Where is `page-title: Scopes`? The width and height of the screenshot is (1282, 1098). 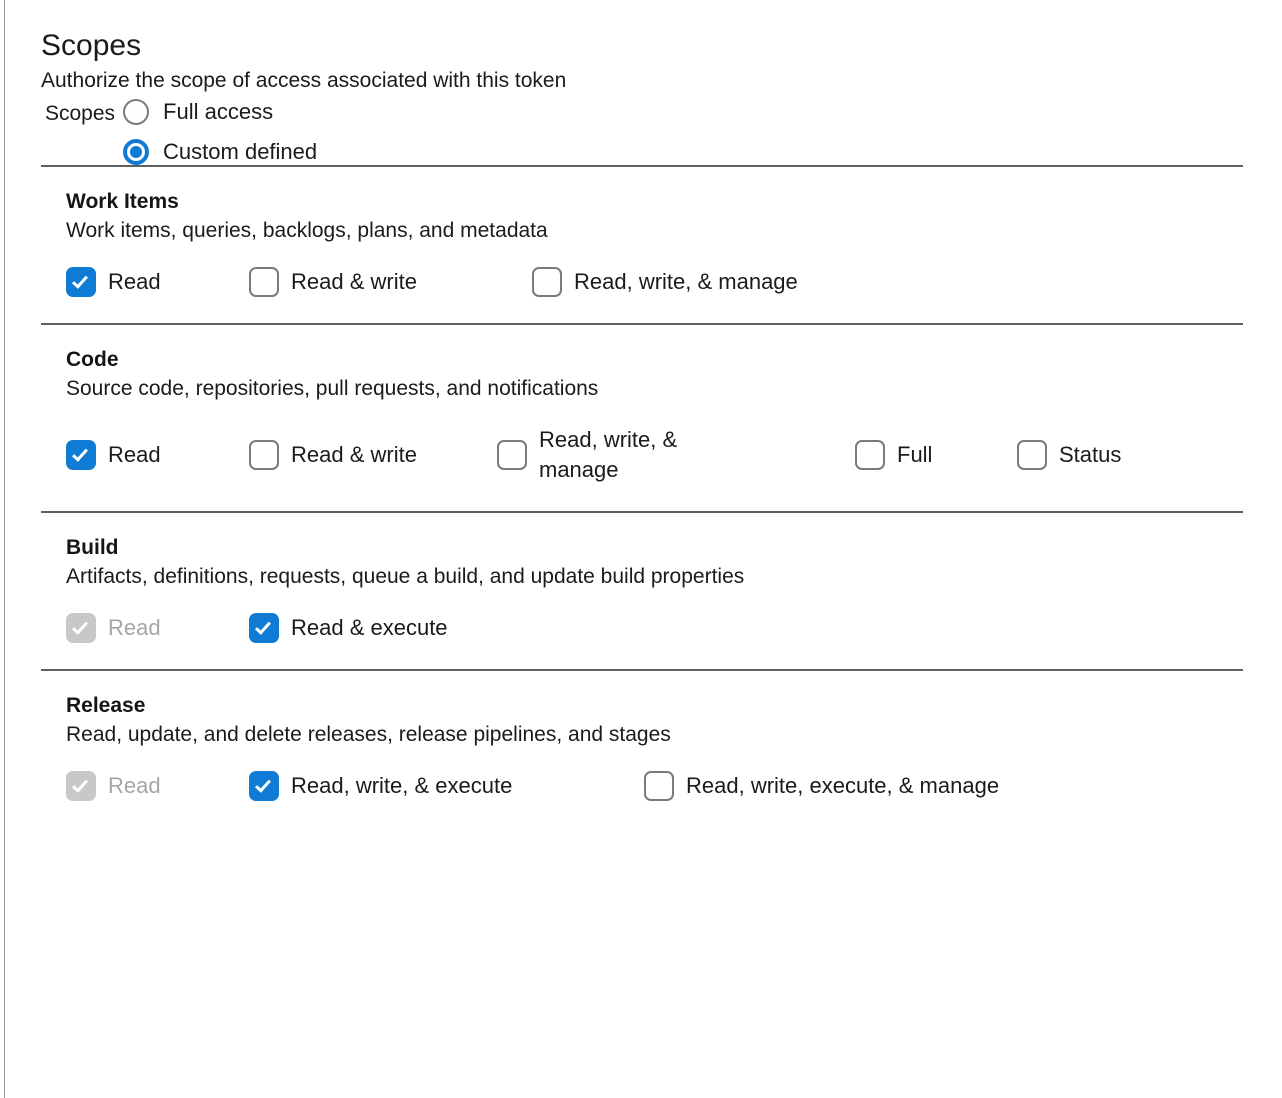
page-title: Scopes is located at coordinates (91, 45).